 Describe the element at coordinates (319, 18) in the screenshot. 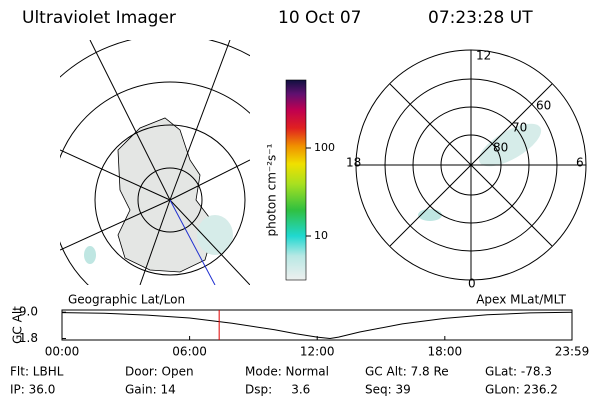

I see `date: 10 Oct 07` at that location.